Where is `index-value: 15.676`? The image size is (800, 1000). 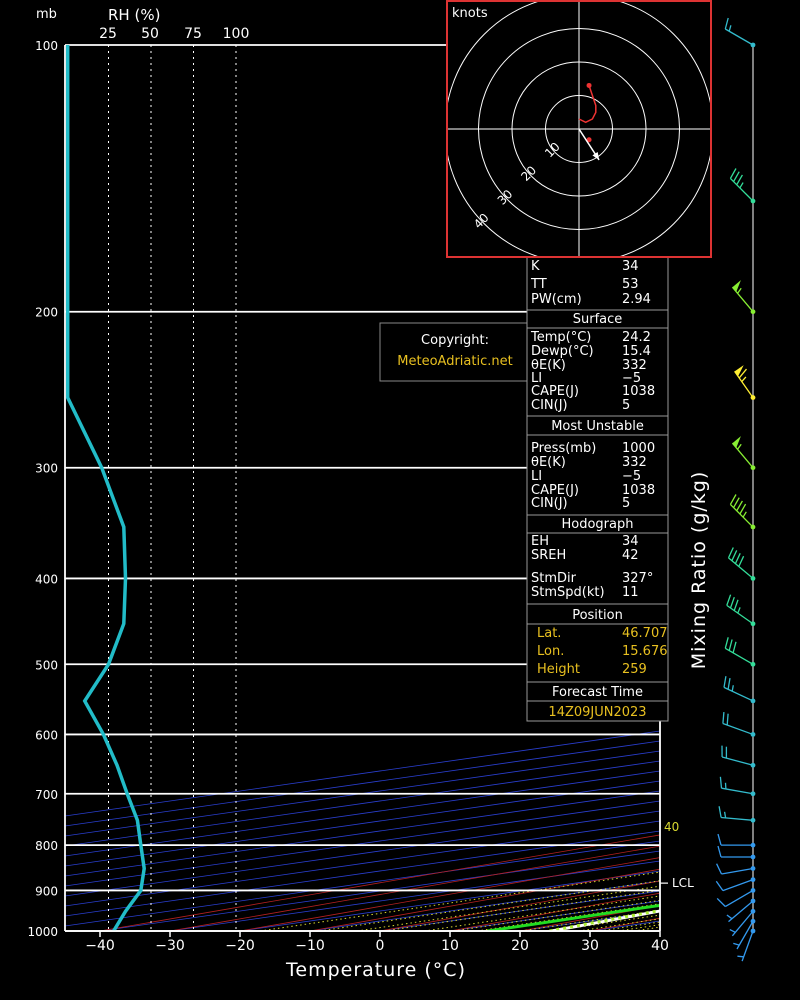 index-value: 15.676 is located at coordinates (645, 651).